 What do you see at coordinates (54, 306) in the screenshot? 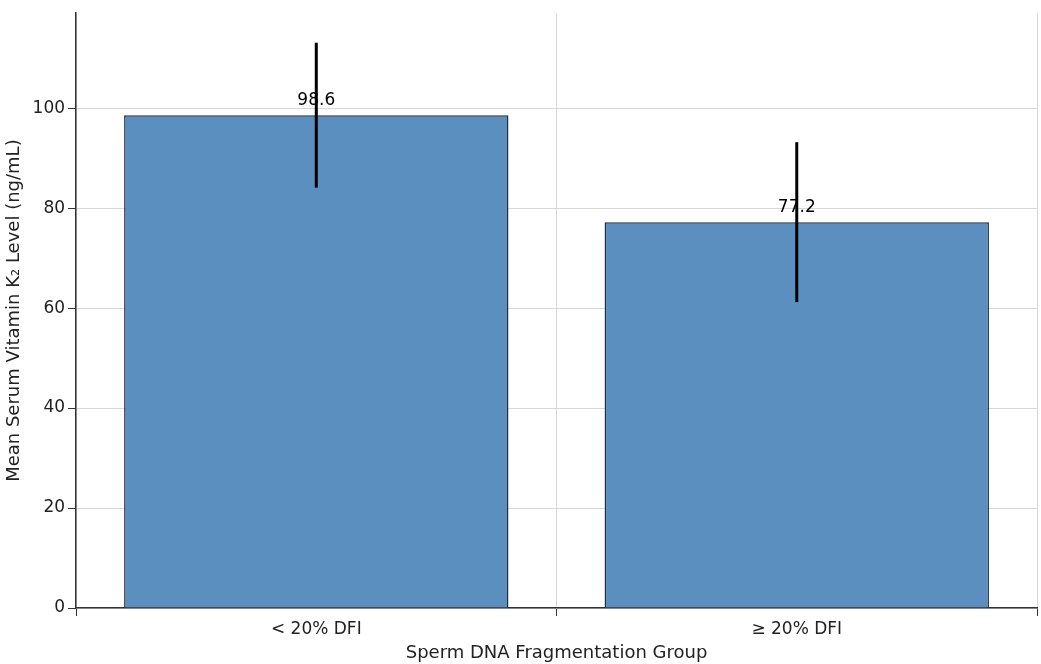
I see `y-tick-label: 60` at bounding box center [54, 306].